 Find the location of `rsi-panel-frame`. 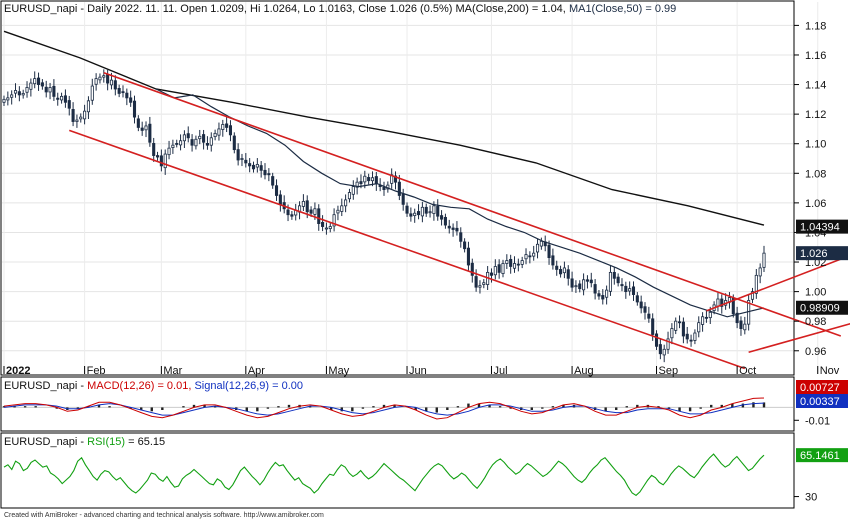

rsi-panel-frame is located at coordinates (397, 470).